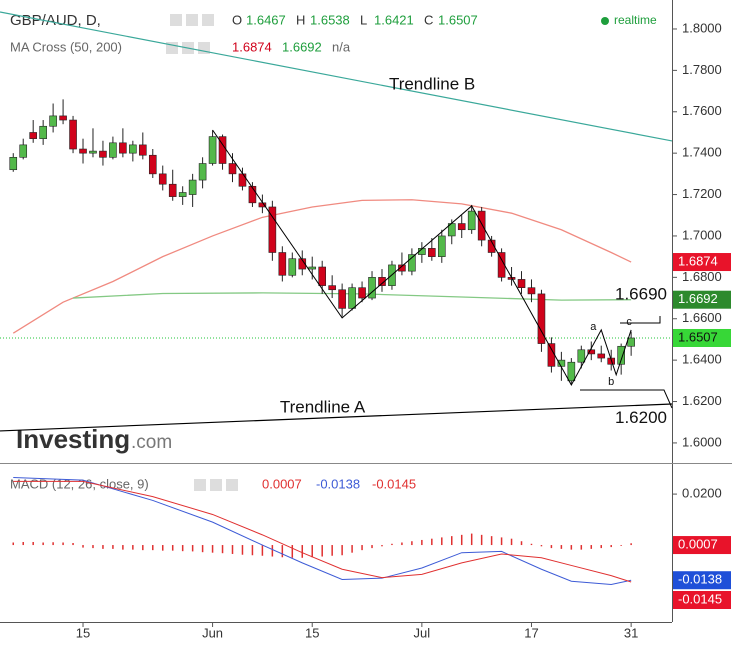 This screenshot has height=649, width=732. I want to click on symbol: GBP/AUD, D,, so click(55, 20).